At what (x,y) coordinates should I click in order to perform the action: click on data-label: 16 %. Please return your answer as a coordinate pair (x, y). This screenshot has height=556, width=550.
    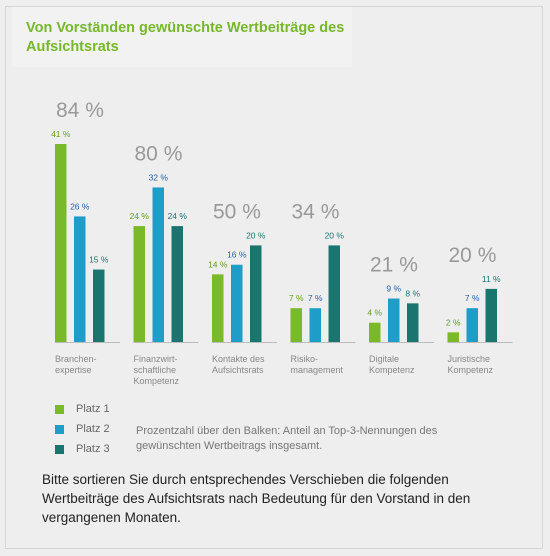
    Looking at the image, I should click on (237, 255).